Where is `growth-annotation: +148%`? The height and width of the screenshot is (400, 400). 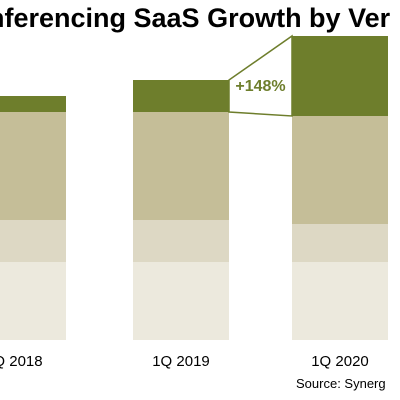
growth-annotation: +148% is located at coordinates (260, 75).